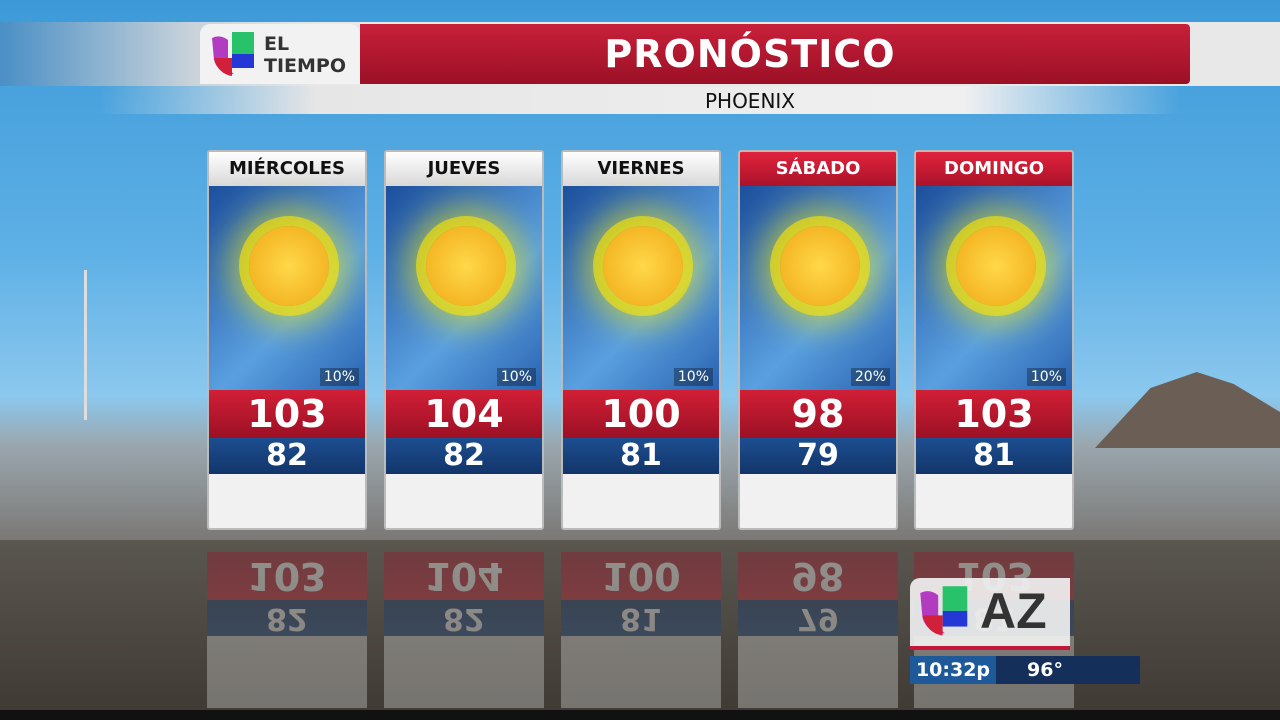  Describe the element at coordinates (953, 670) in the screenshot. I see `current-time: 10:32p` at that location.